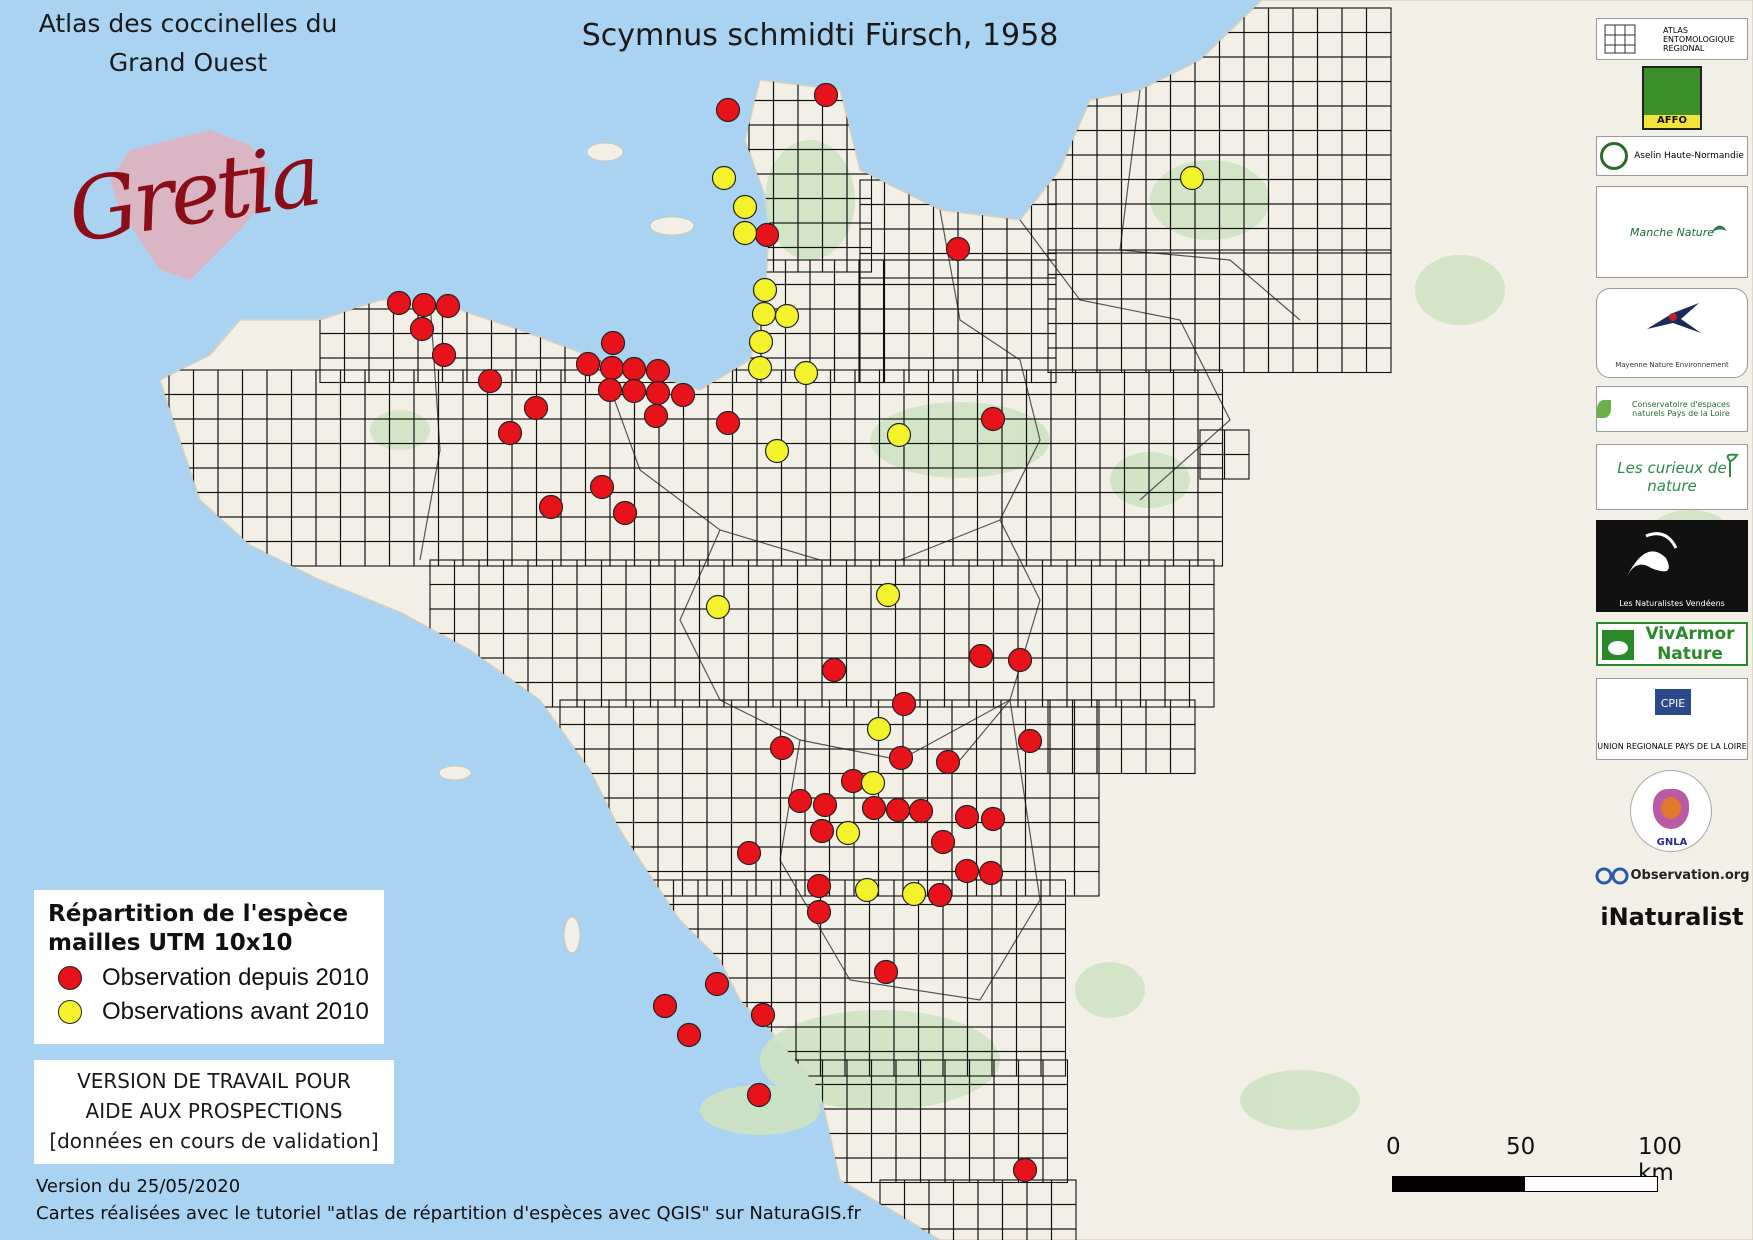 The height and width of the screenshot is (1240, 1753). What do you see at coordinates (1393, 1147) in the screenshot?
I see `scale-label-0: 0` at bounding box center [1393, 1147].